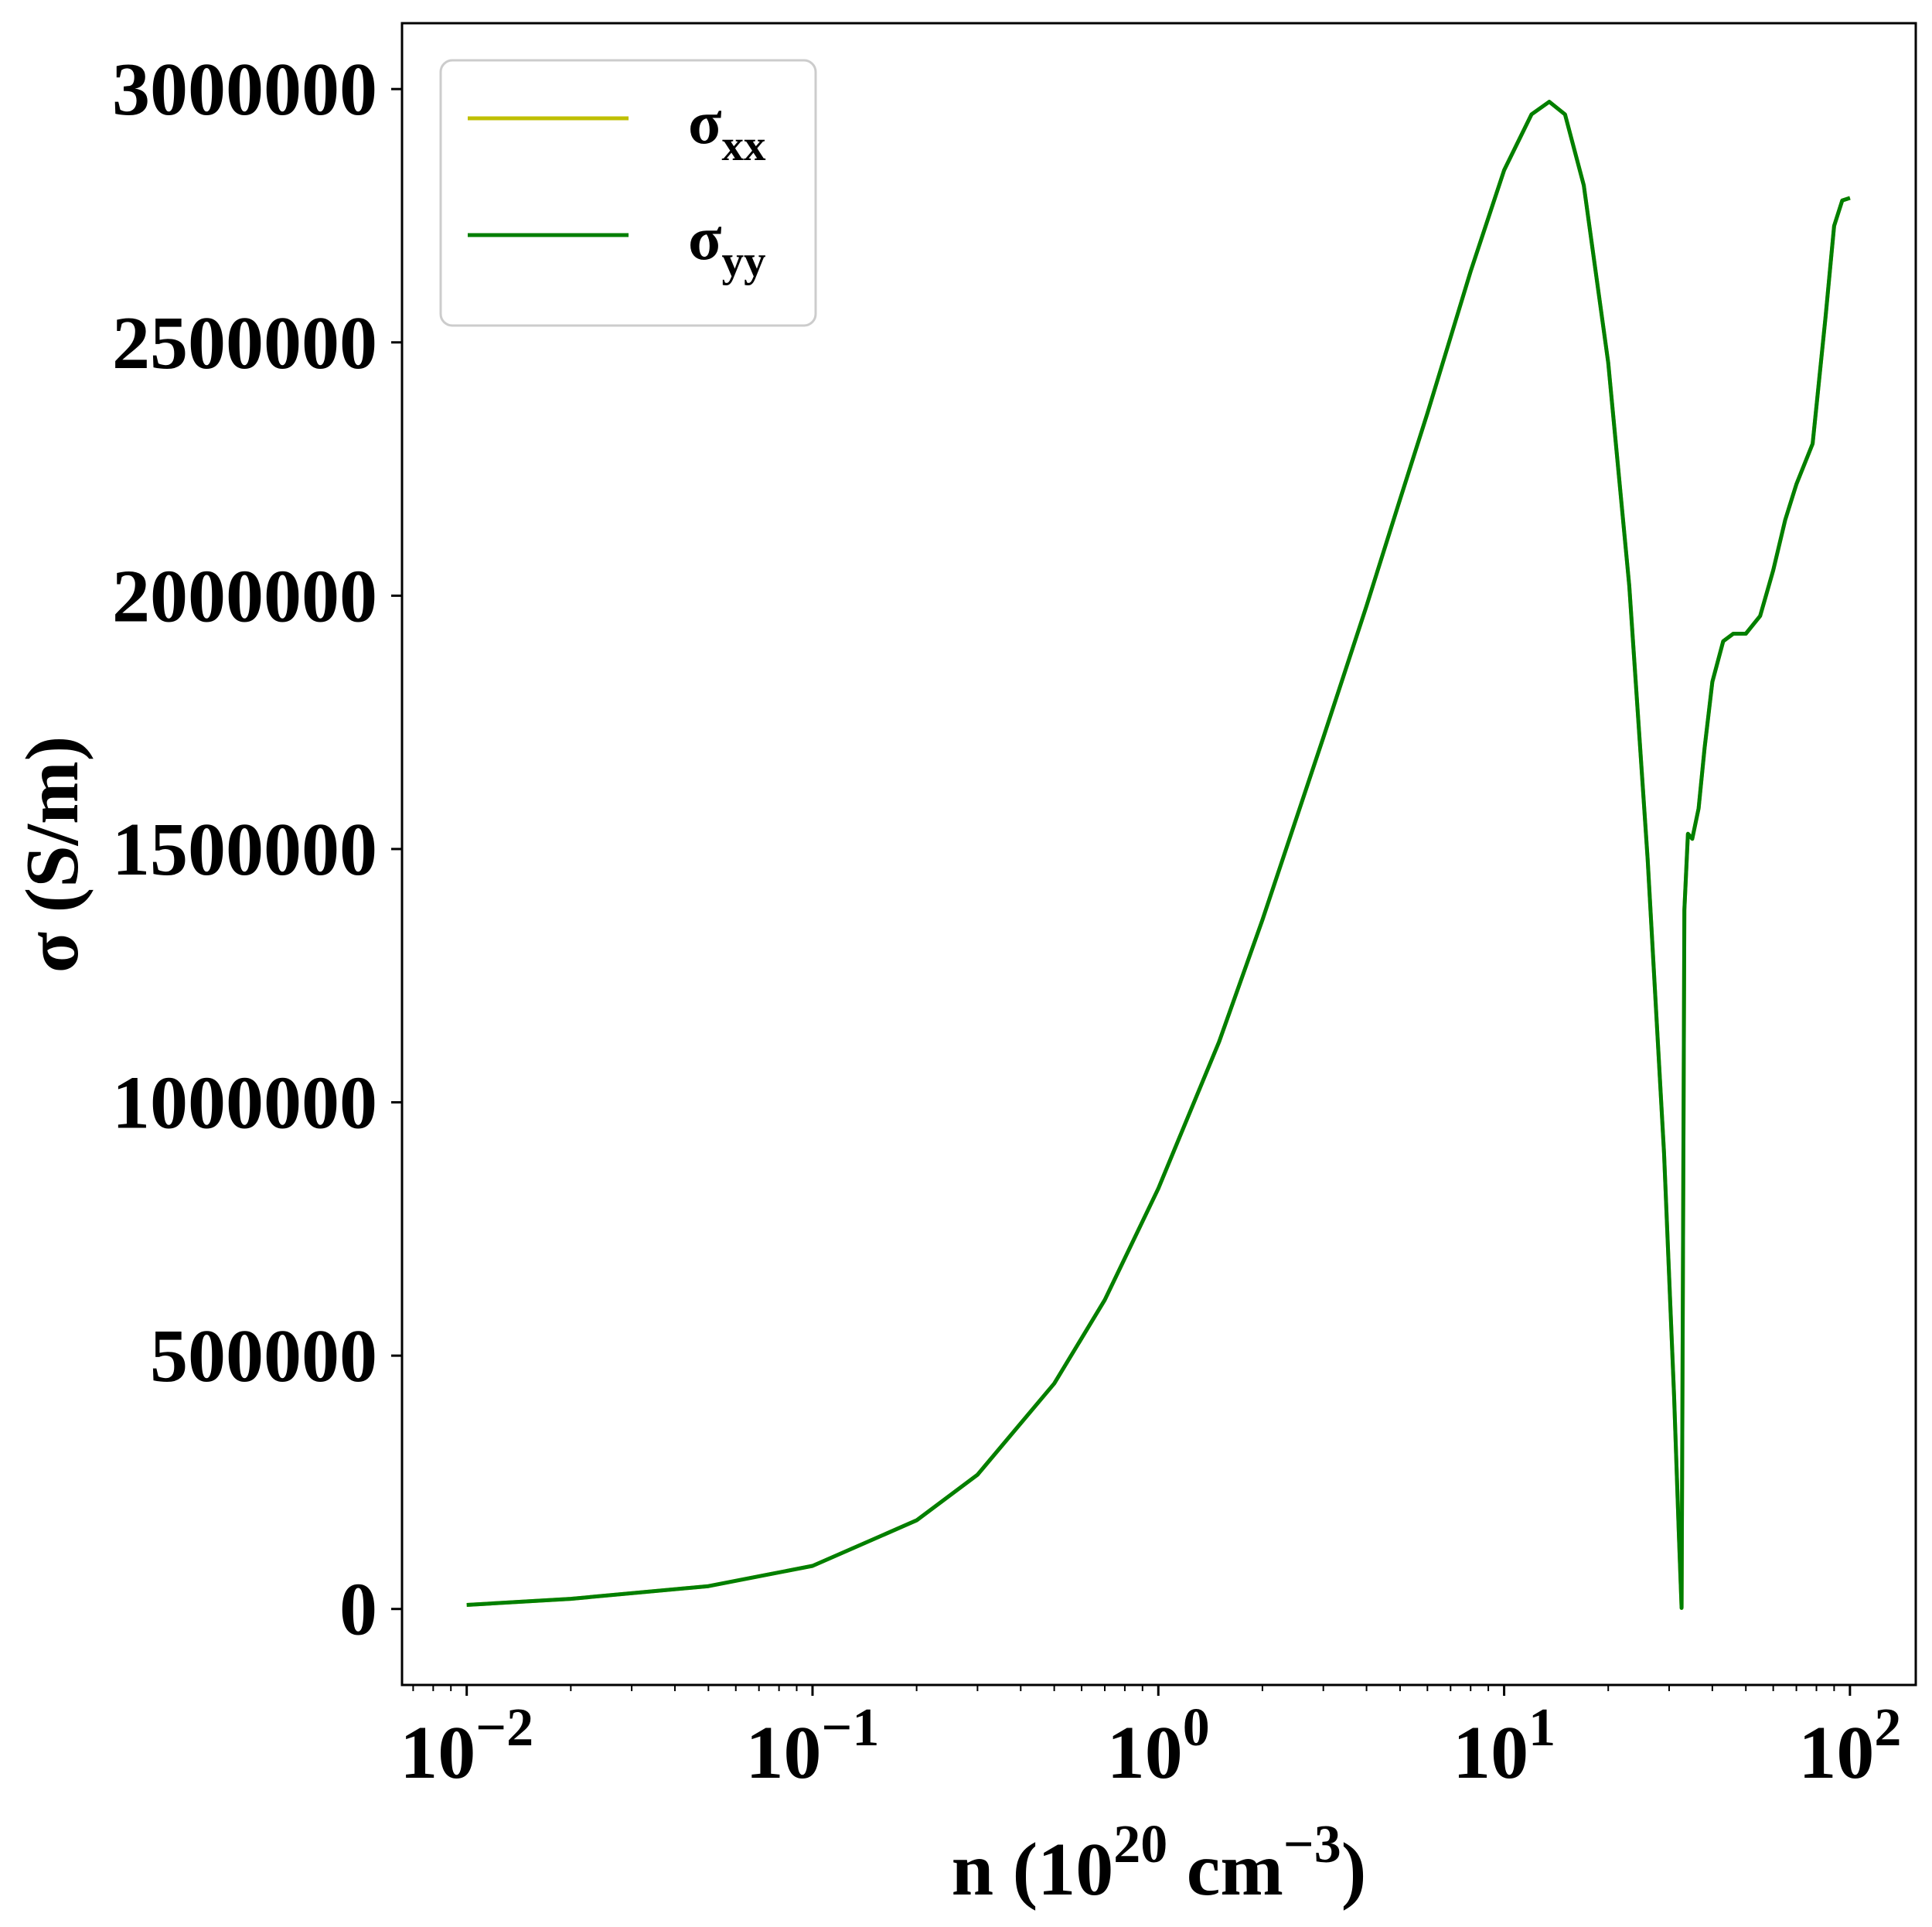  What do you see at coordinates (1033, 1870) in the screenshot?
I see `x-axis-label-main: n (10` at bounding box center [1033, 1870].